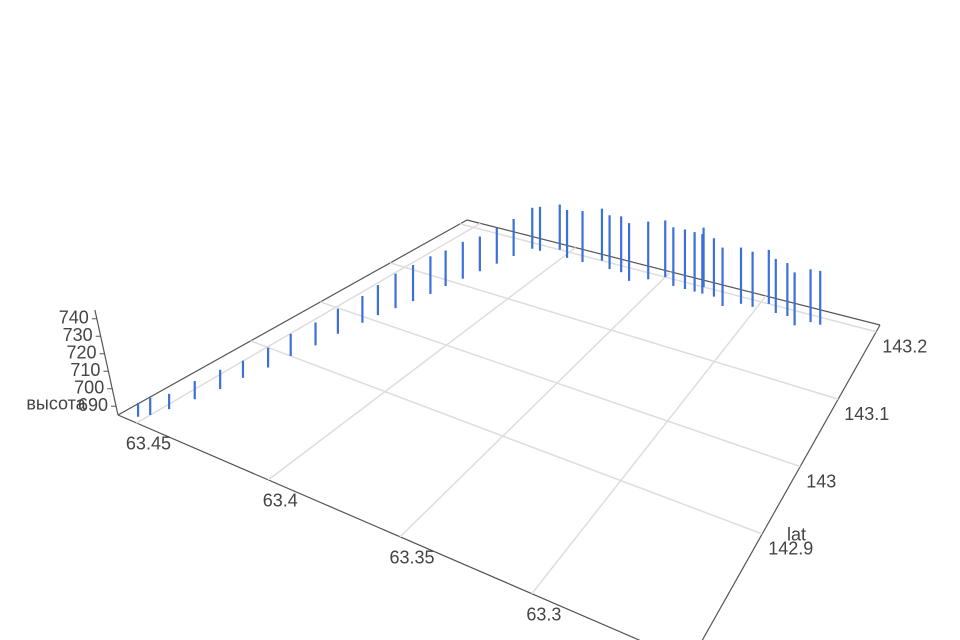  Describe the element at coordinates (148, 444) in the screenshot. I see `x-tick-label: 63.45` at that location.